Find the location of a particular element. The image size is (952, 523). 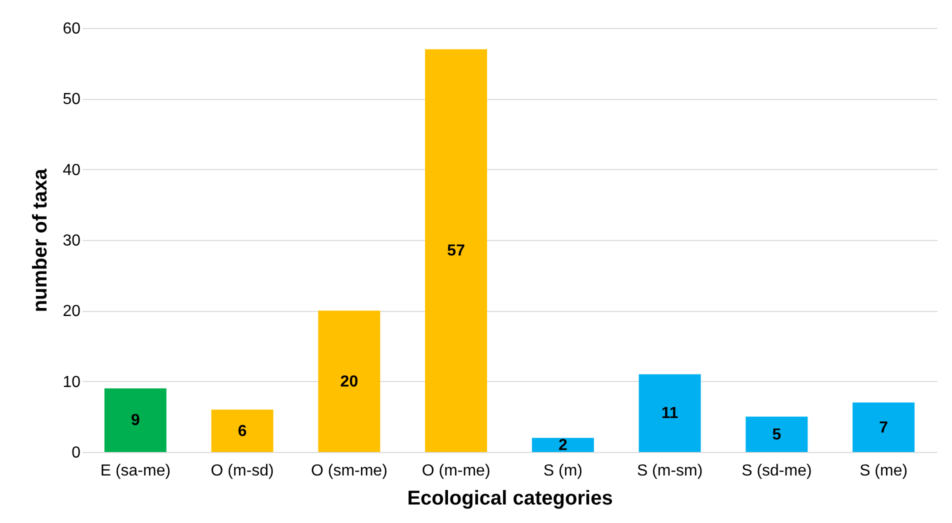

x-tick-label: S (me) is located at coordinates (884, 471).